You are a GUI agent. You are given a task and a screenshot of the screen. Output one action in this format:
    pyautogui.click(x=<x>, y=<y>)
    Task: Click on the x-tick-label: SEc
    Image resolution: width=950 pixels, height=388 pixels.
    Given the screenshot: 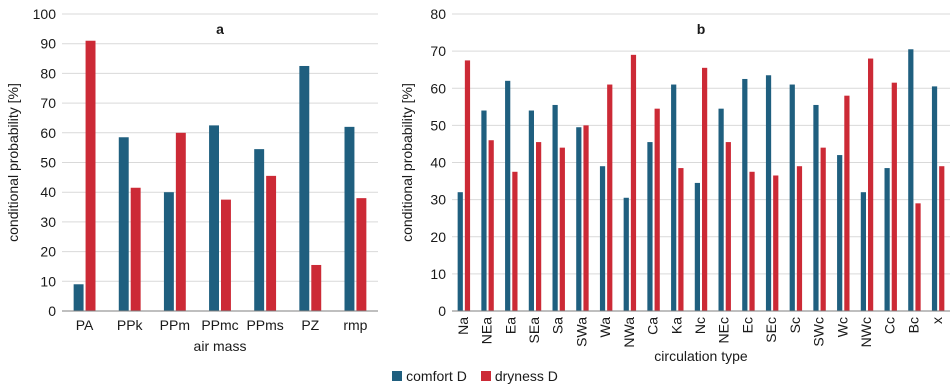 What is the action you would take?
    pyautogui.click(x=771, y=330)
    